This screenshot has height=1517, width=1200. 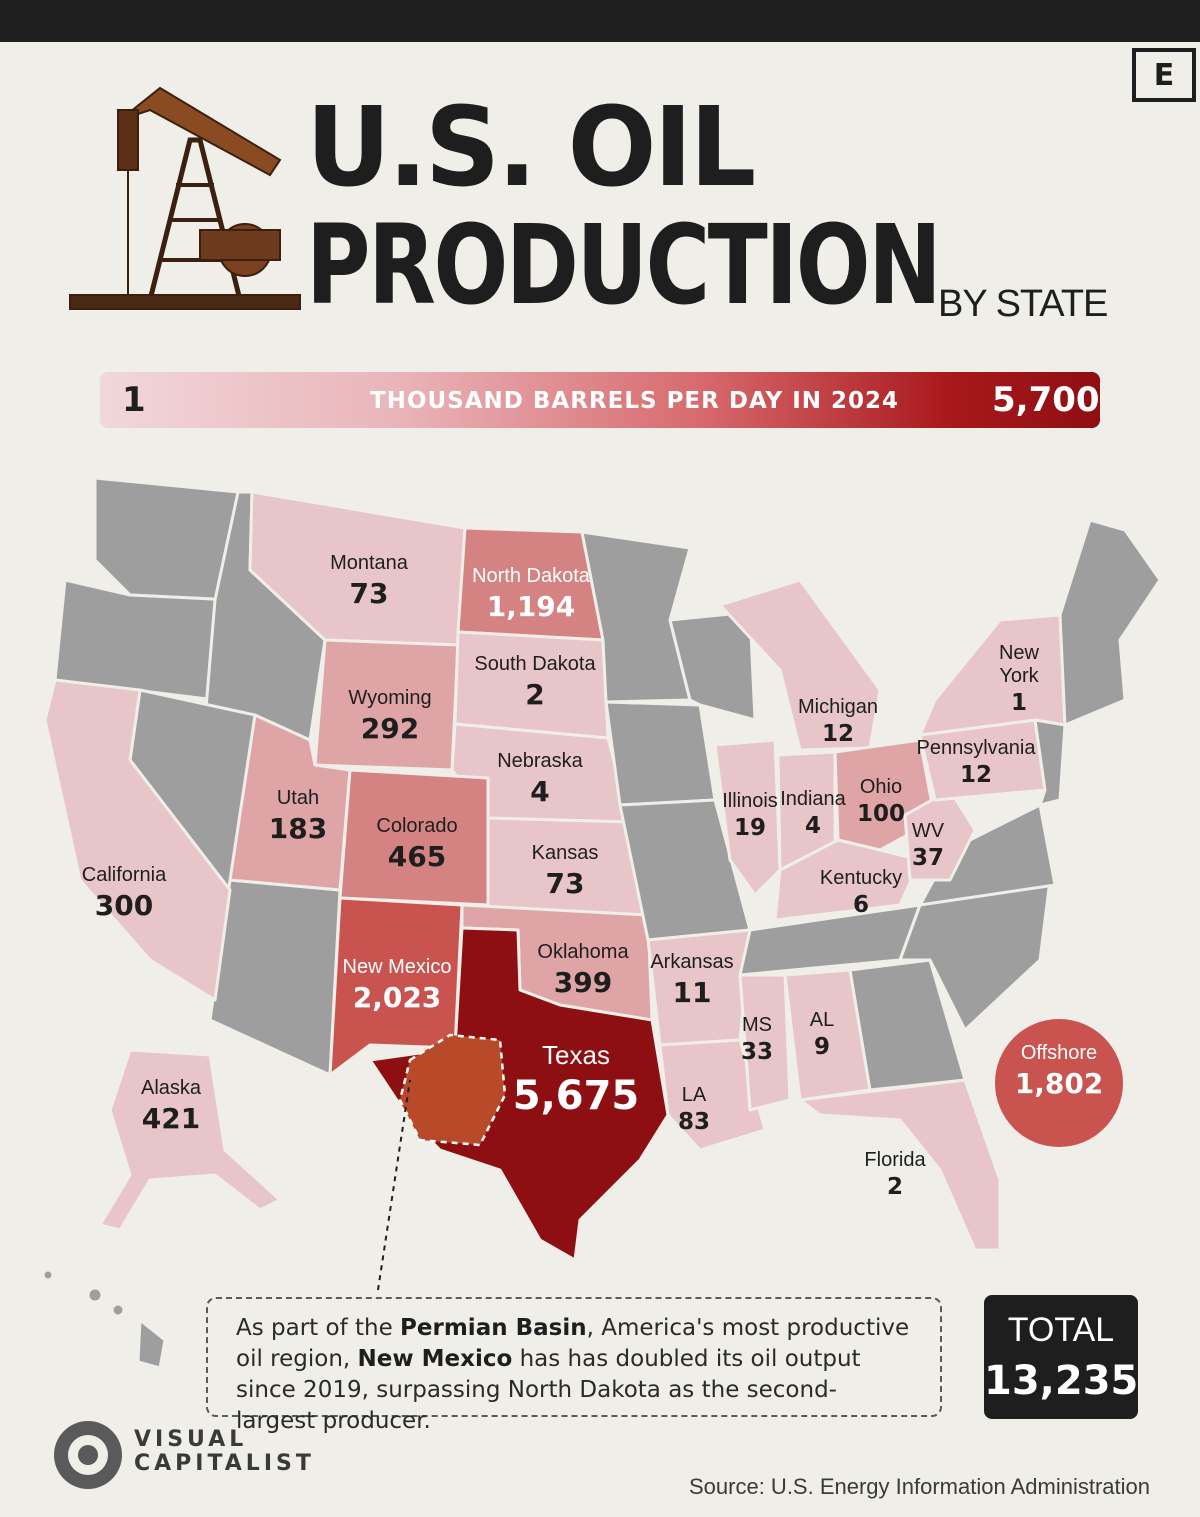 What do you see at coordinates (1061, 1357) in the screenshot?
I see `total-box: TOTAL 13,235` at bounding box center [1061, 1357].